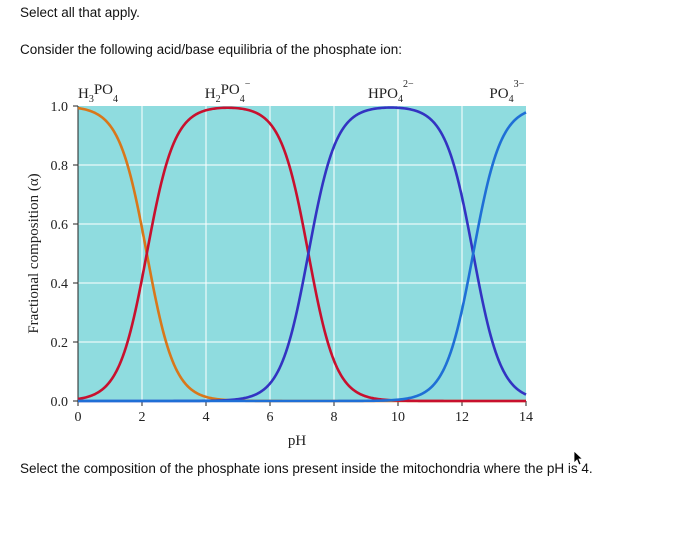 The image size is (700, 540). What do you see at coordinates (60, 284) in the screenshot?
I see `y-tick-label: 0.4` at bounding box center [60, 284].